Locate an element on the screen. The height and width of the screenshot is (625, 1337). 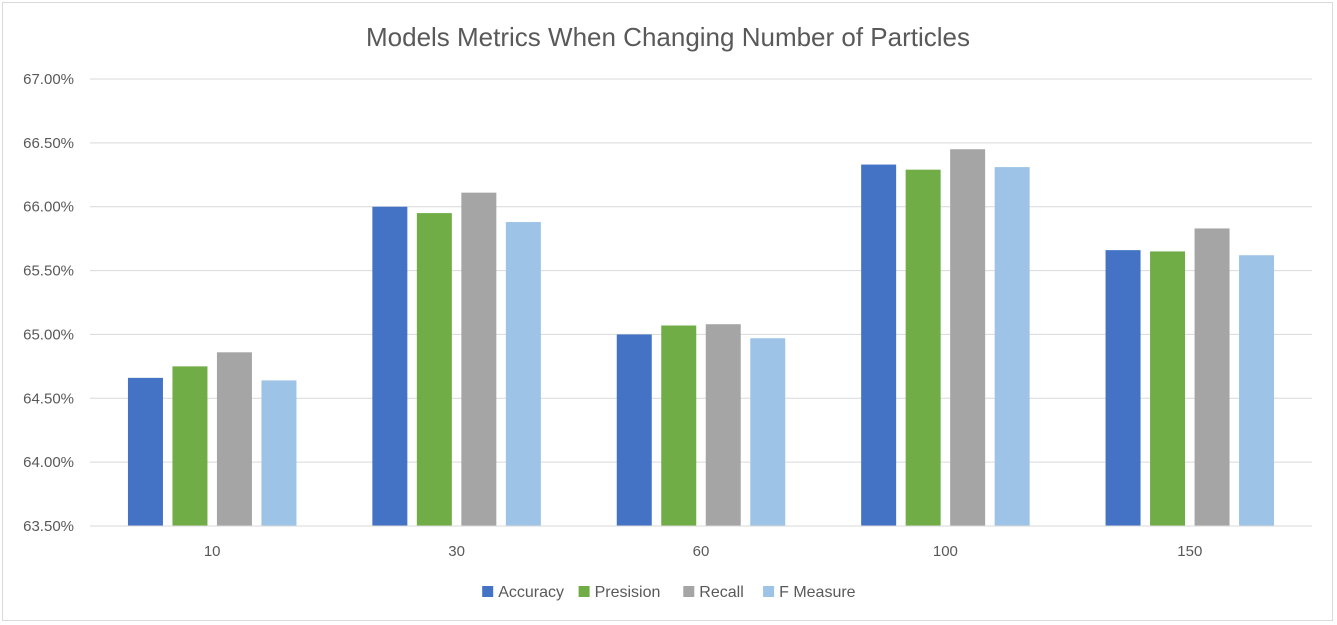
legend: Accuracy Presision Recall F Measure is located at coordinates (669, 592).